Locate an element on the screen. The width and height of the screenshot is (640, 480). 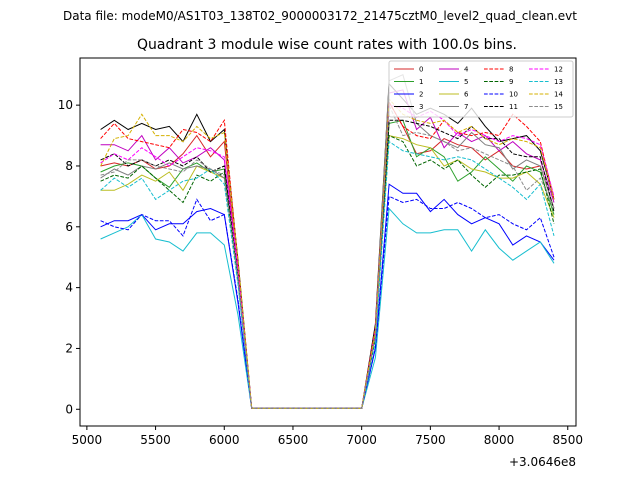
y-tick-label: 0 is located at coordinates (69, 409).